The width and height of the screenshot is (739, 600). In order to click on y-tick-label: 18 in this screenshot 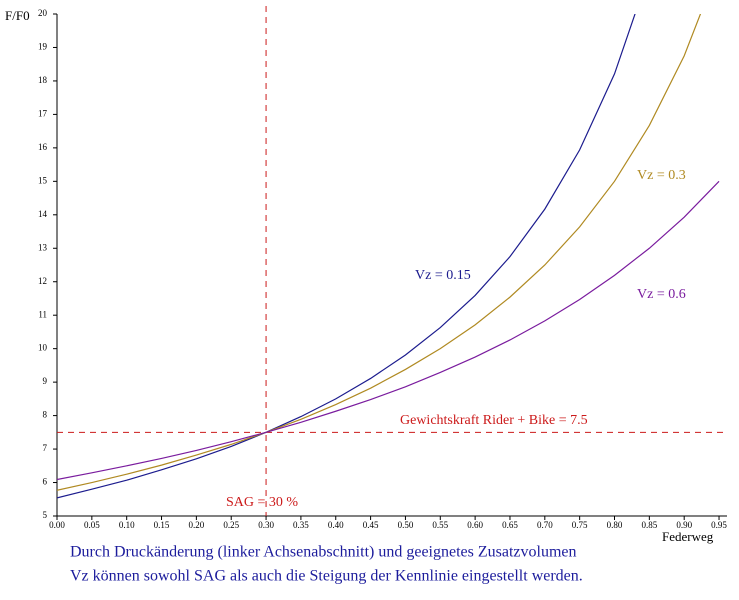, I will do `click(43, 80)`.